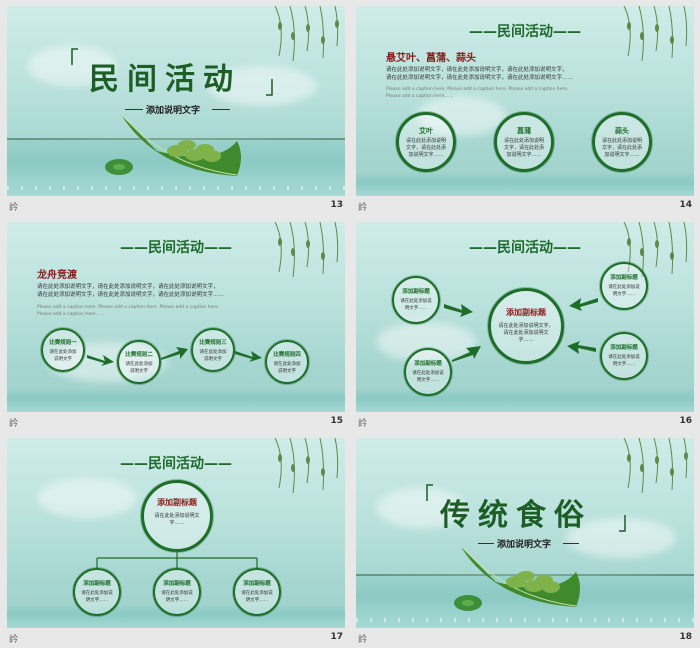  I want to click on circle-title: 菖蒲, so click(524, 131).